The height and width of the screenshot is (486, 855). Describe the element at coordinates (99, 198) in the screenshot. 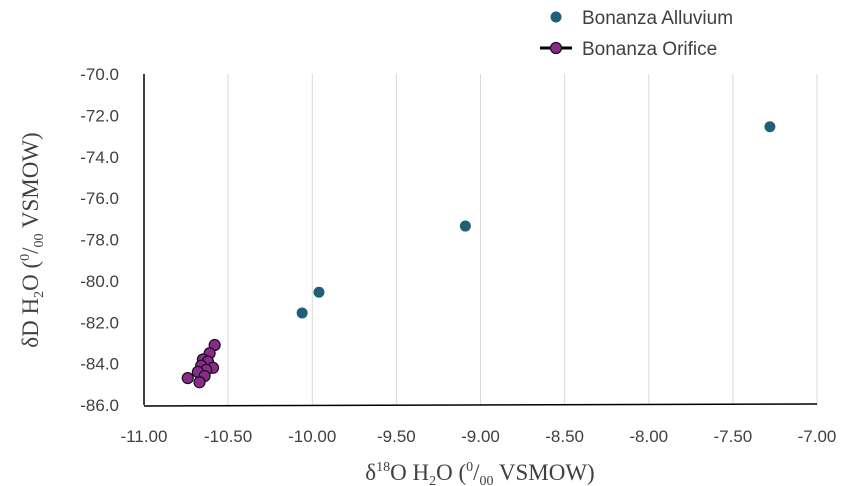

I see `y-tick-label: -76.0` at that location.